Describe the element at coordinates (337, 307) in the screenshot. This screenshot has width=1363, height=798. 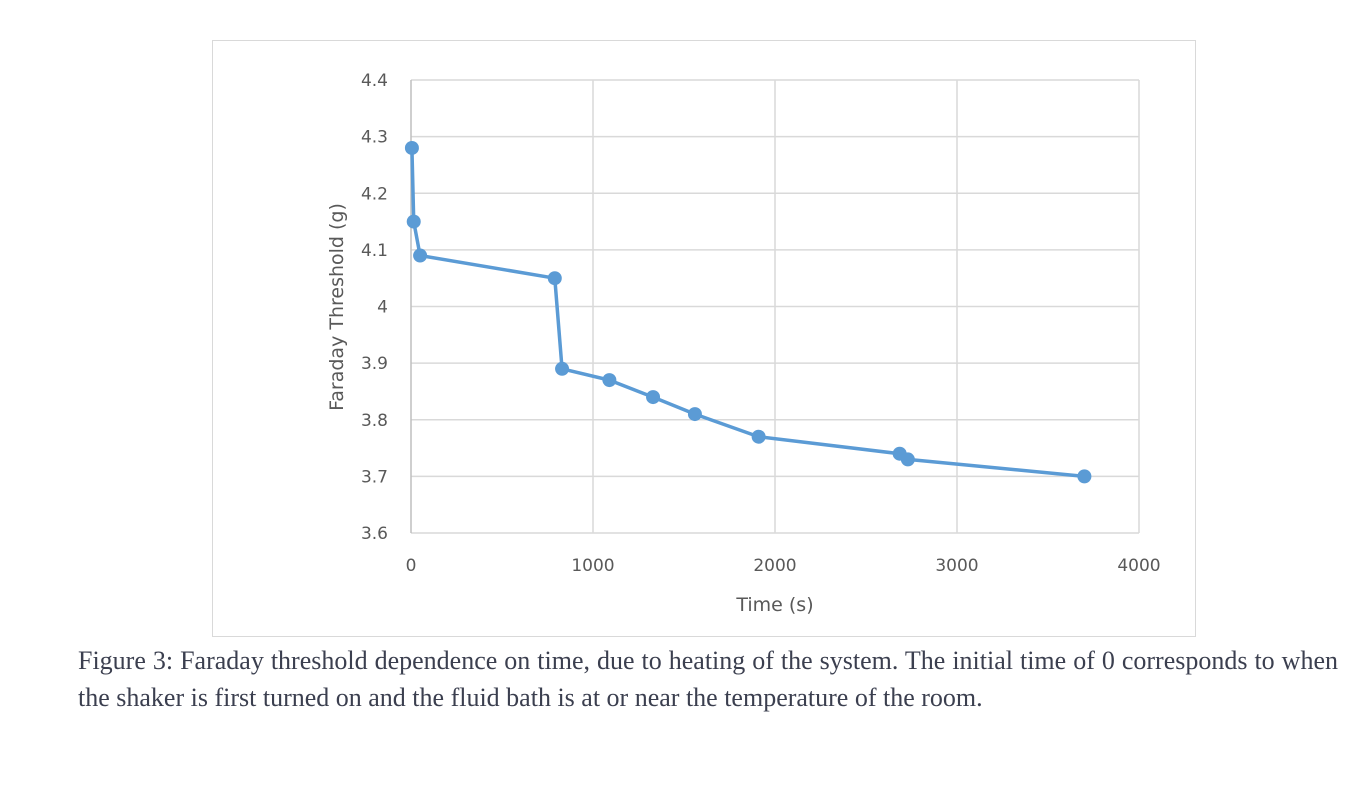
I see `y-axis-label: Faraday Threshold (g)` at that location.